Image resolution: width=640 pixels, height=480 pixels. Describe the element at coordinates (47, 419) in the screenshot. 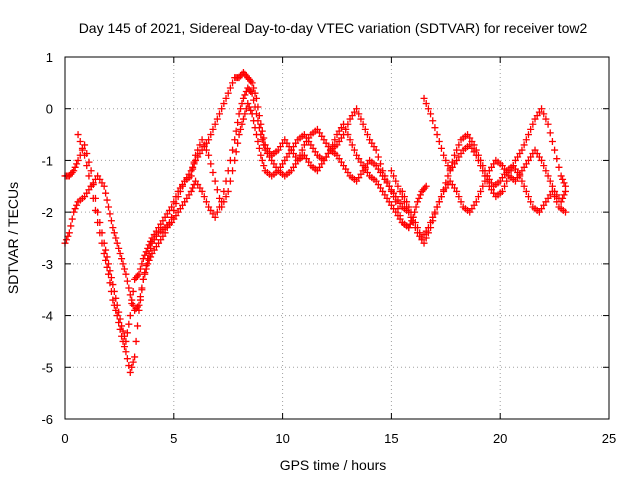

I see `y-tick-label: -6` at that location.